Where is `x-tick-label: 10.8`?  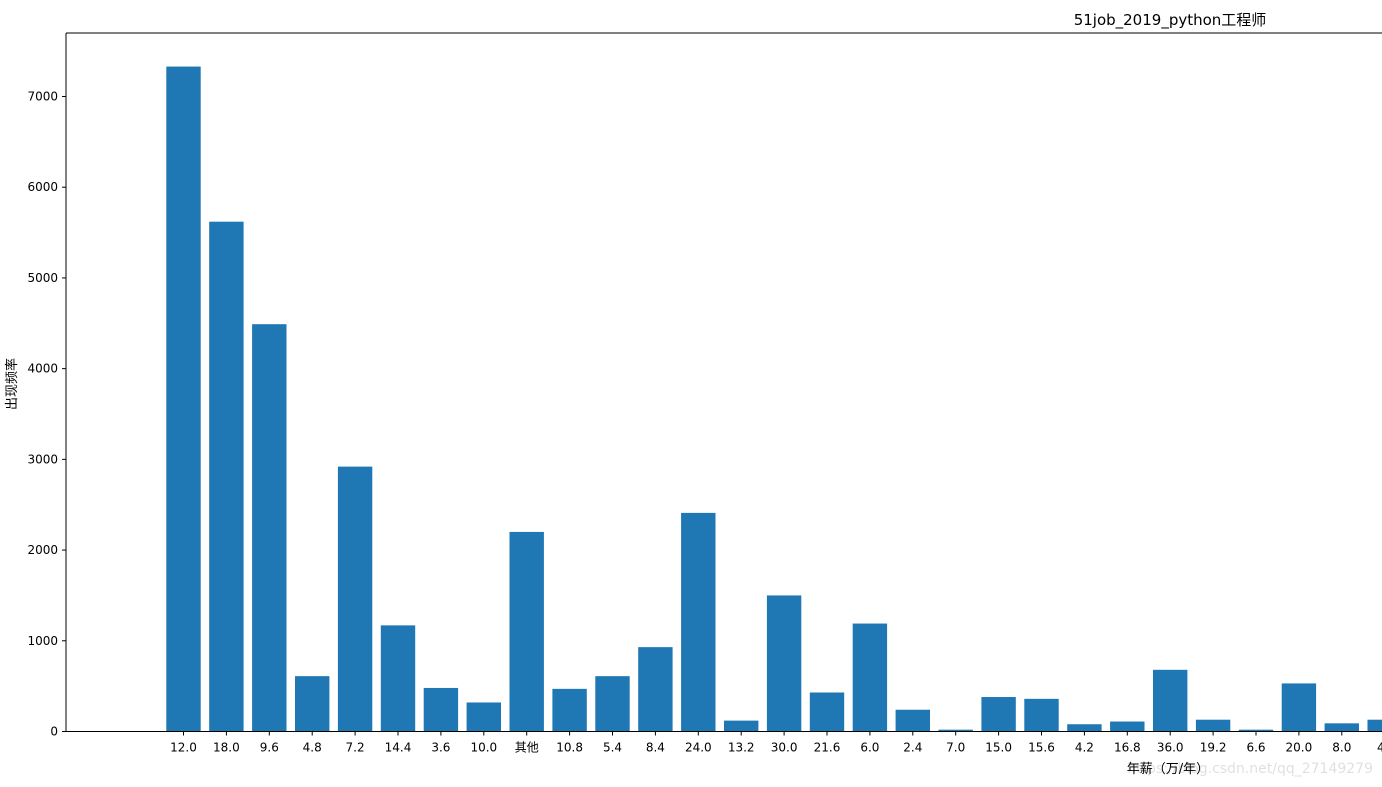 x-tick-label: 10.8 is located at coordinates (569, 748).